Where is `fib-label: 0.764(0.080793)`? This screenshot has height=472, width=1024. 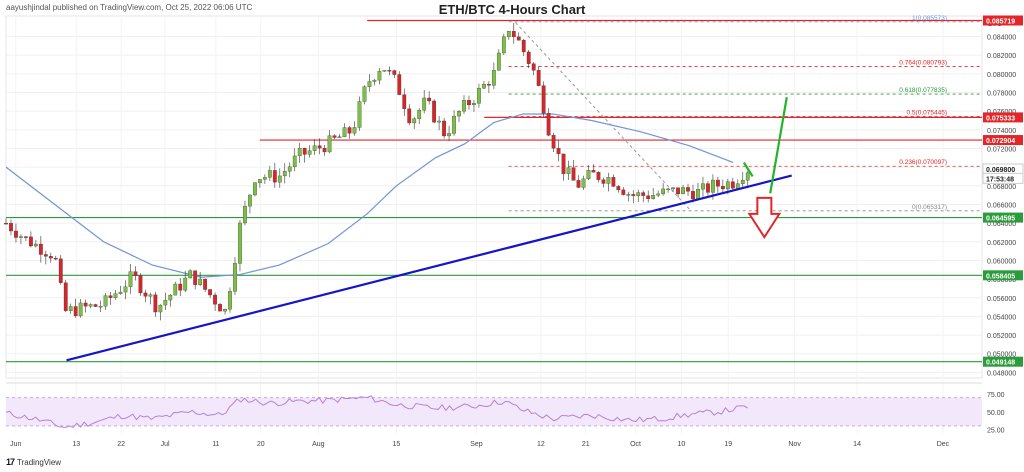 fib-label: 0.764(0.080793) is located at coordinates (923, 62).